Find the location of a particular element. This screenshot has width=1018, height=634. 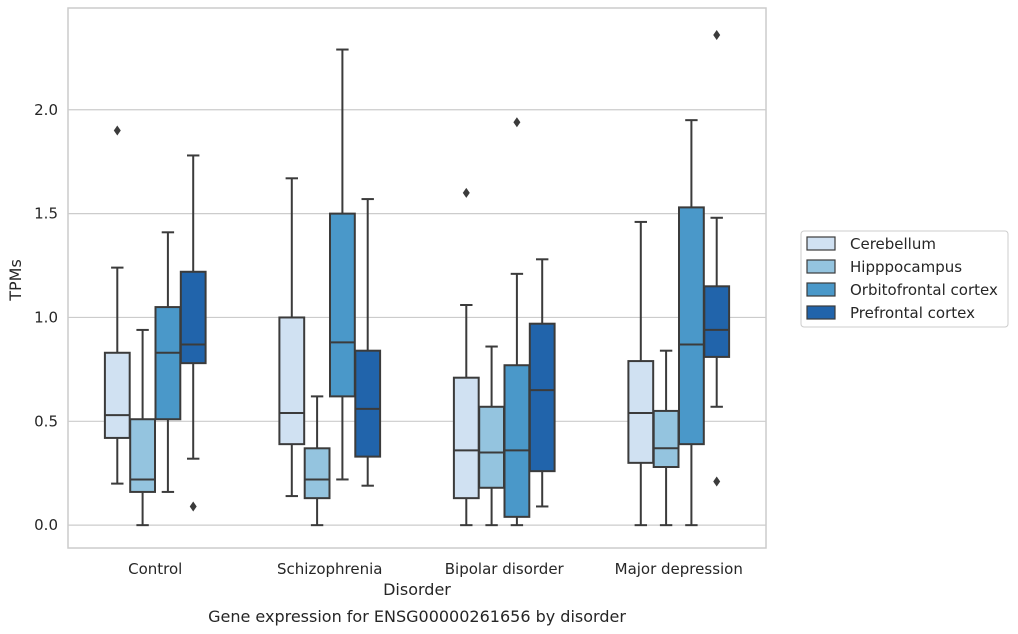

y-tick-labels: 0.0 0.5 1.0 1.5 2.0 is located at coordinates (46, 317).